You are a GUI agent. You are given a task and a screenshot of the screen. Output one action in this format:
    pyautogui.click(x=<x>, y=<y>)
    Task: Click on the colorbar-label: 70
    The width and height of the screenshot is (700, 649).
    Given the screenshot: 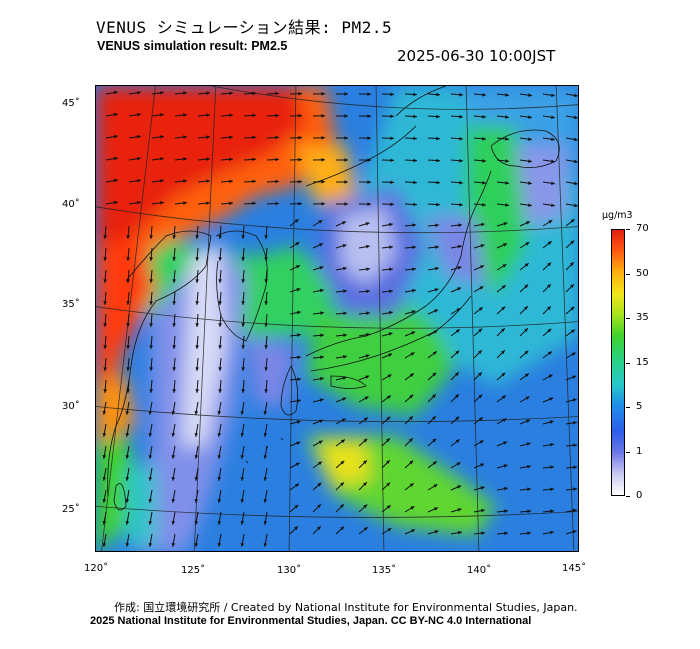 What is the action you would take?
    pyautogui.click(x=642, y=228)
    